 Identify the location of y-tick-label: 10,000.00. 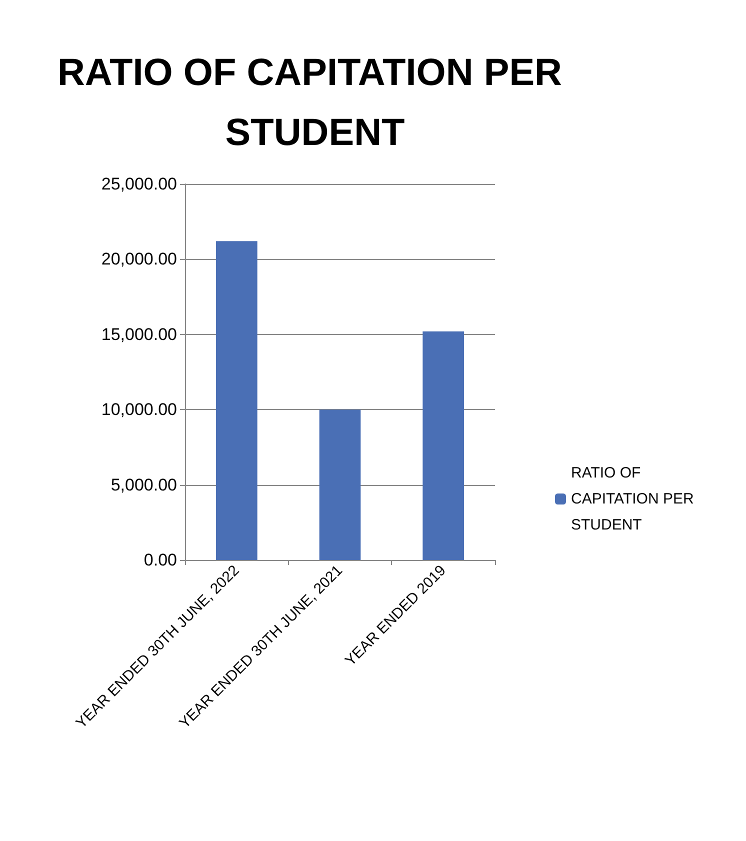
(139, 410).